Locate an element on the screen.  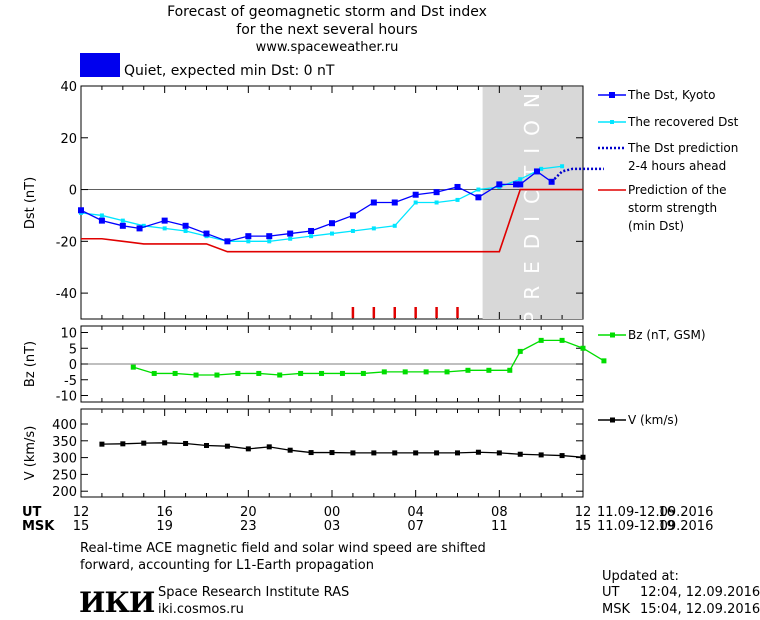
institute-name: Space Research Institute RAS is located at coordinates (253, 592).